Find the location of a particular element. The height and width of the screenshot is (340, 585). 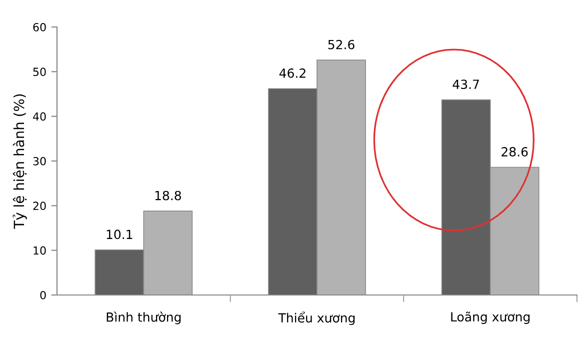

x-tick-label: Bình thường is located at coordinates (143, 318).